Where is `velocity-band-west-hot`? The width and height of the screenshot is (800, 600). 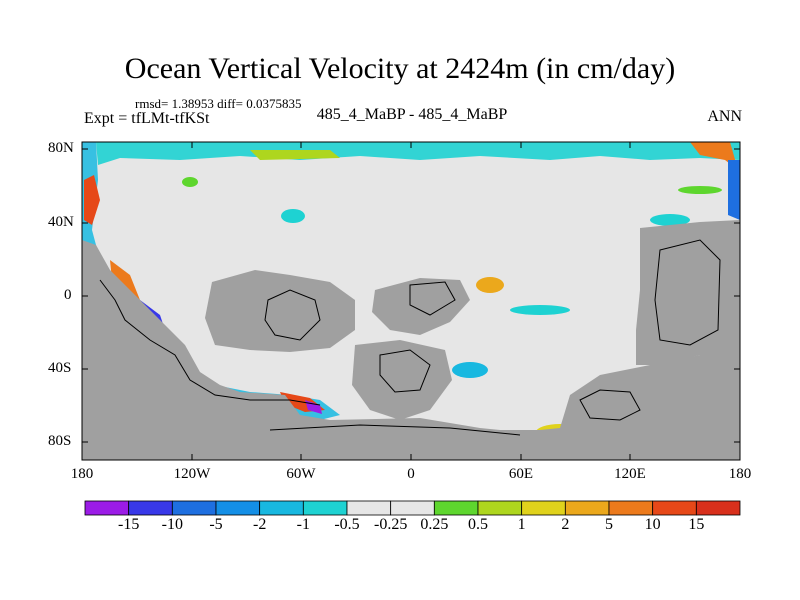
velocity-band-west-hot is located at coordinates (92, 200).